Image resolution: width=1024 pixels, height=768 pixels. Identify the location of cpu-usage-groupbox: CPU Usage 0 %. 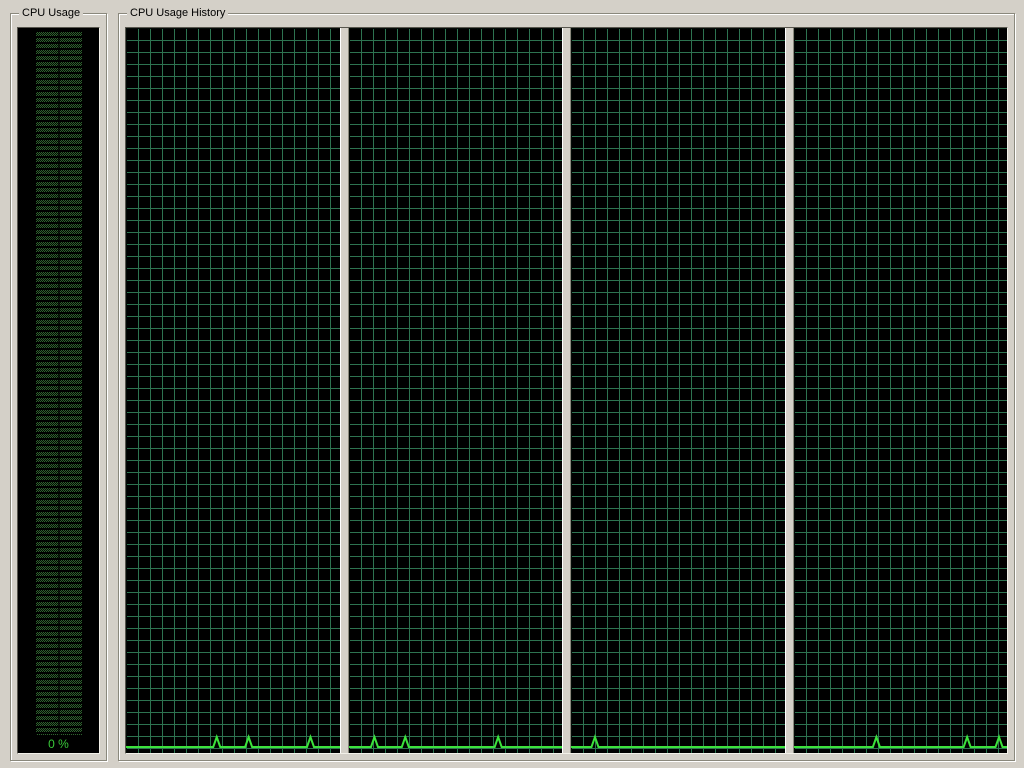
(58, 383).